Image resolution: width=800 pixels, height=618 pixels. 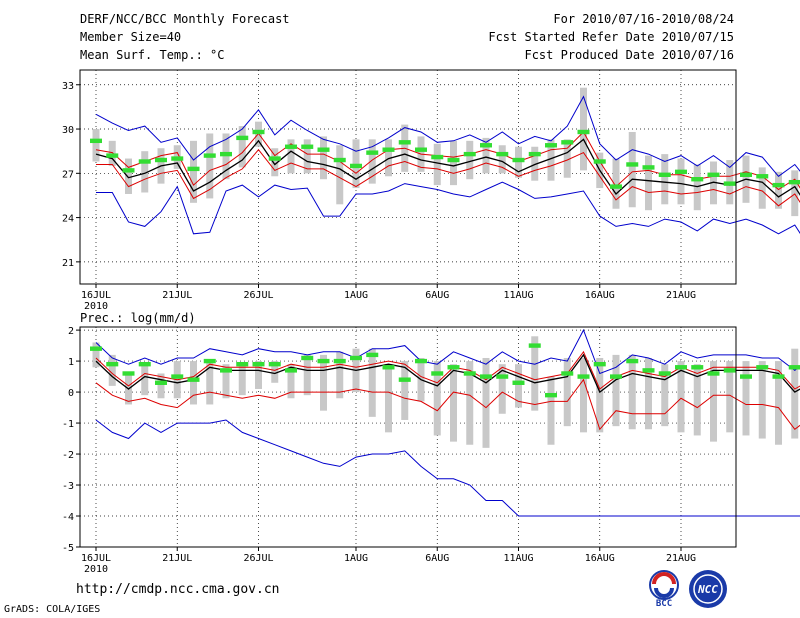 What do you see at coordinates (664, 603) in the screenshot?
I see `bcc-logo-text: BCC` at bounding box center [664, 603].